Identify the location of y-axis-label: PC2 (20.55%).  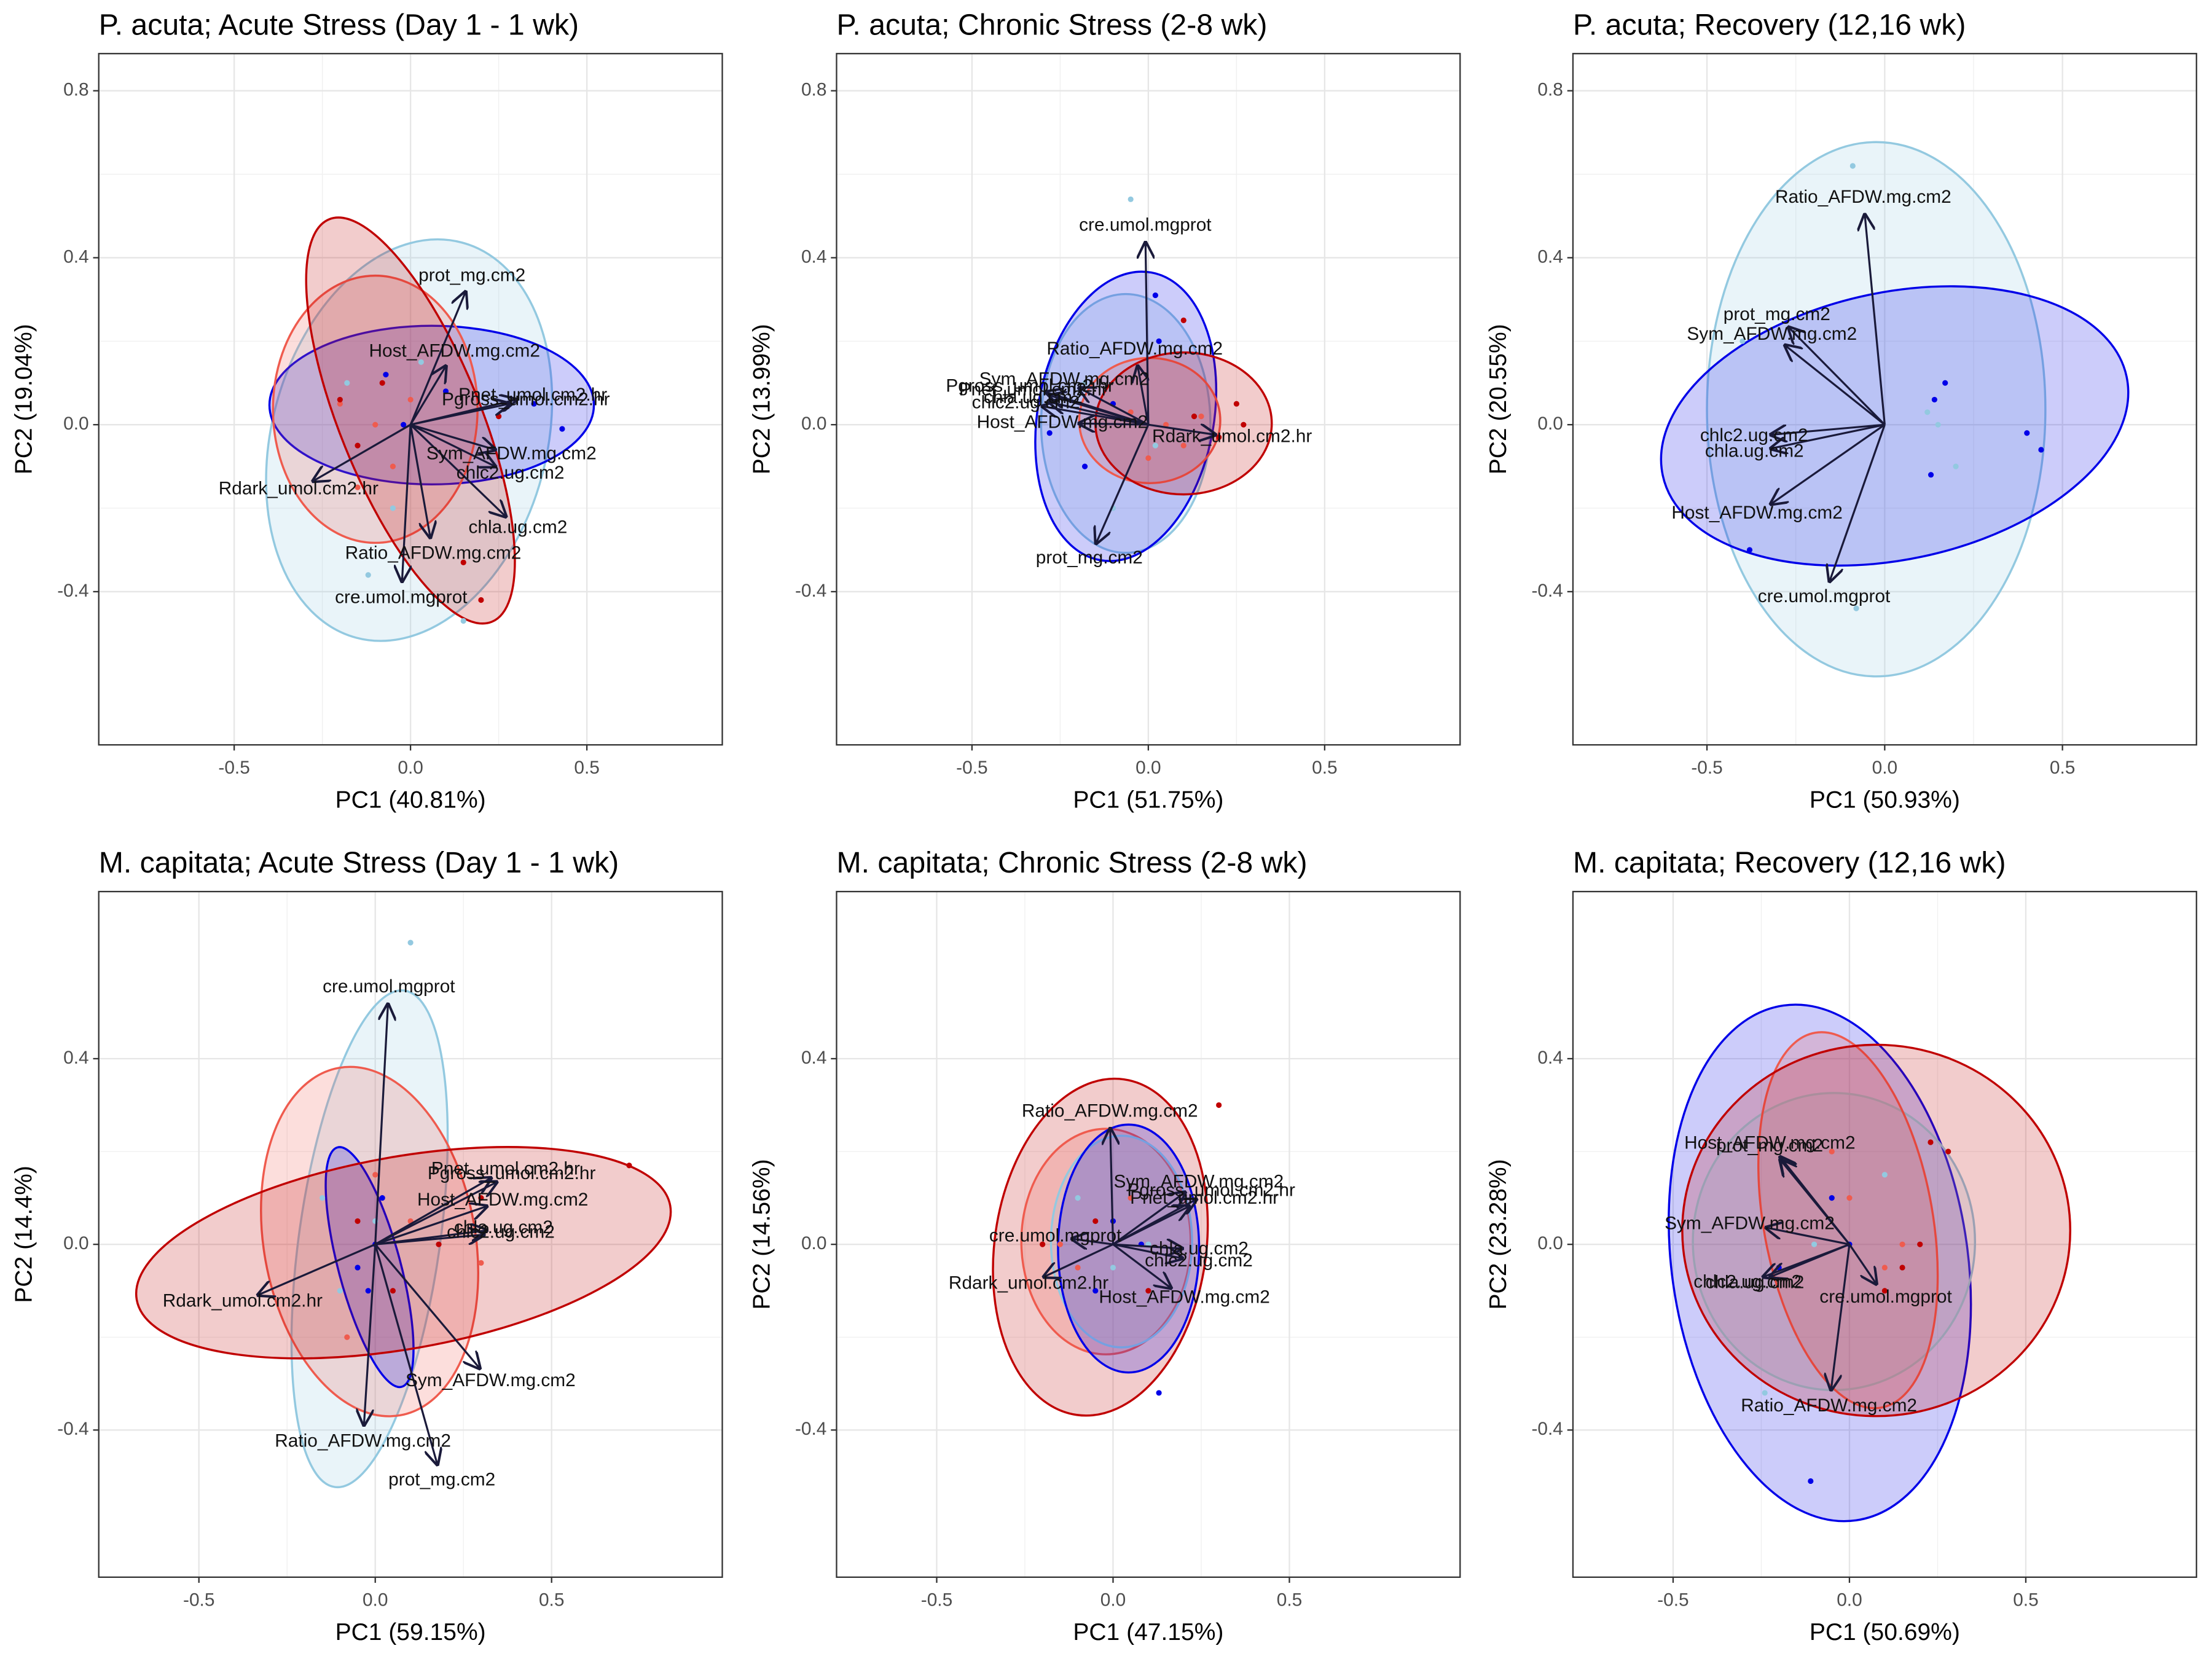
(1498, 399).